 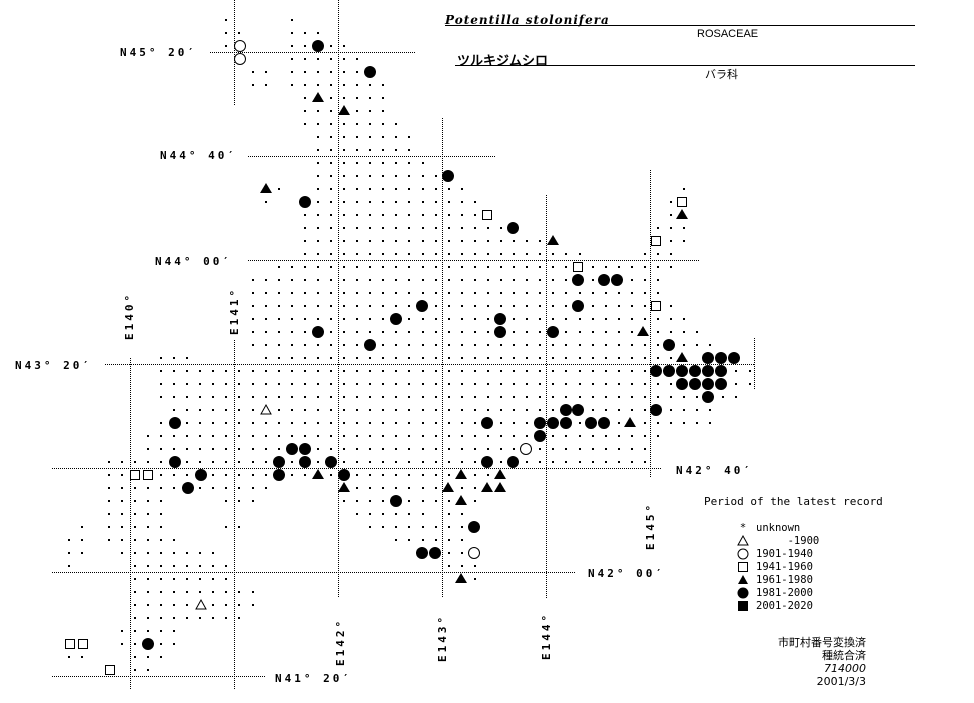 What do you see at coordinates (773, 527) in the screenshot?
I see `legend-item: * unknown` at bounding box center [773, 527].